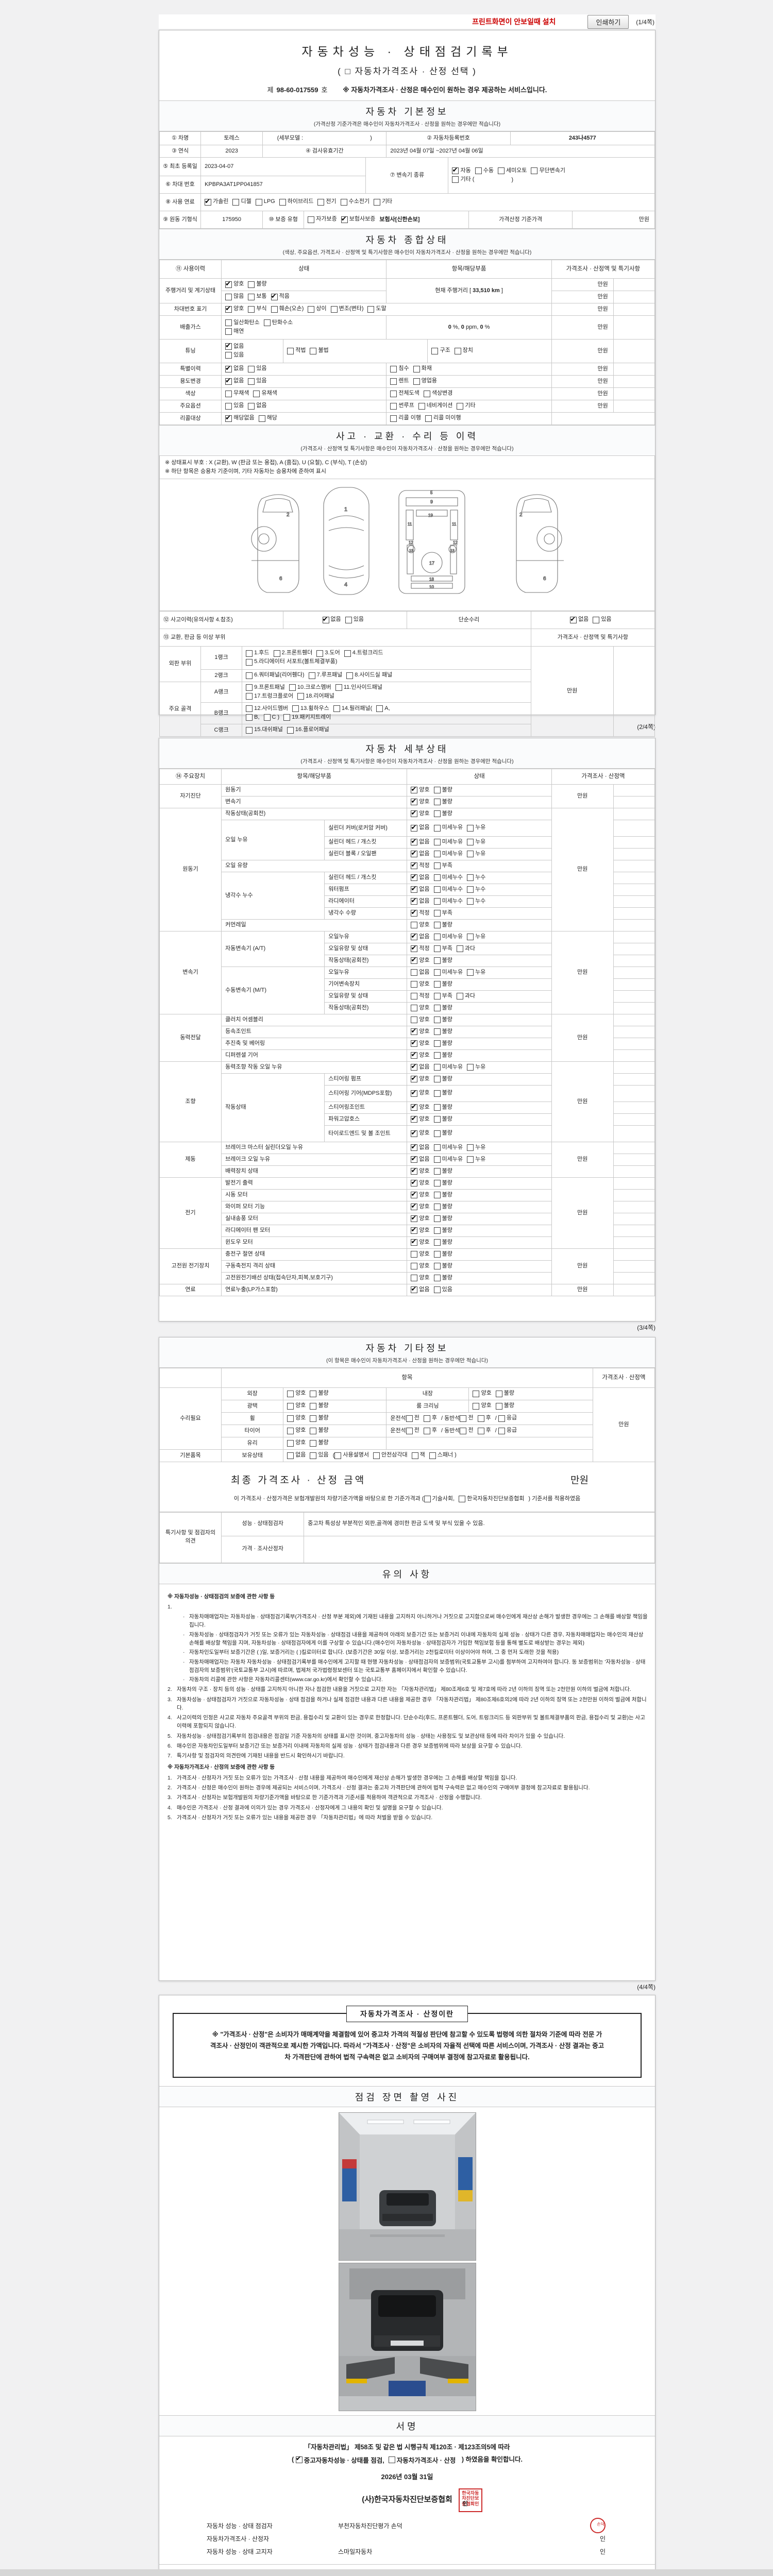 This screenshot has width=773, height=2576. What do you see at coordinates (383, 709) in the screenshot?
I see `checkbox-A,: A,` at bounding box center [383, 709].